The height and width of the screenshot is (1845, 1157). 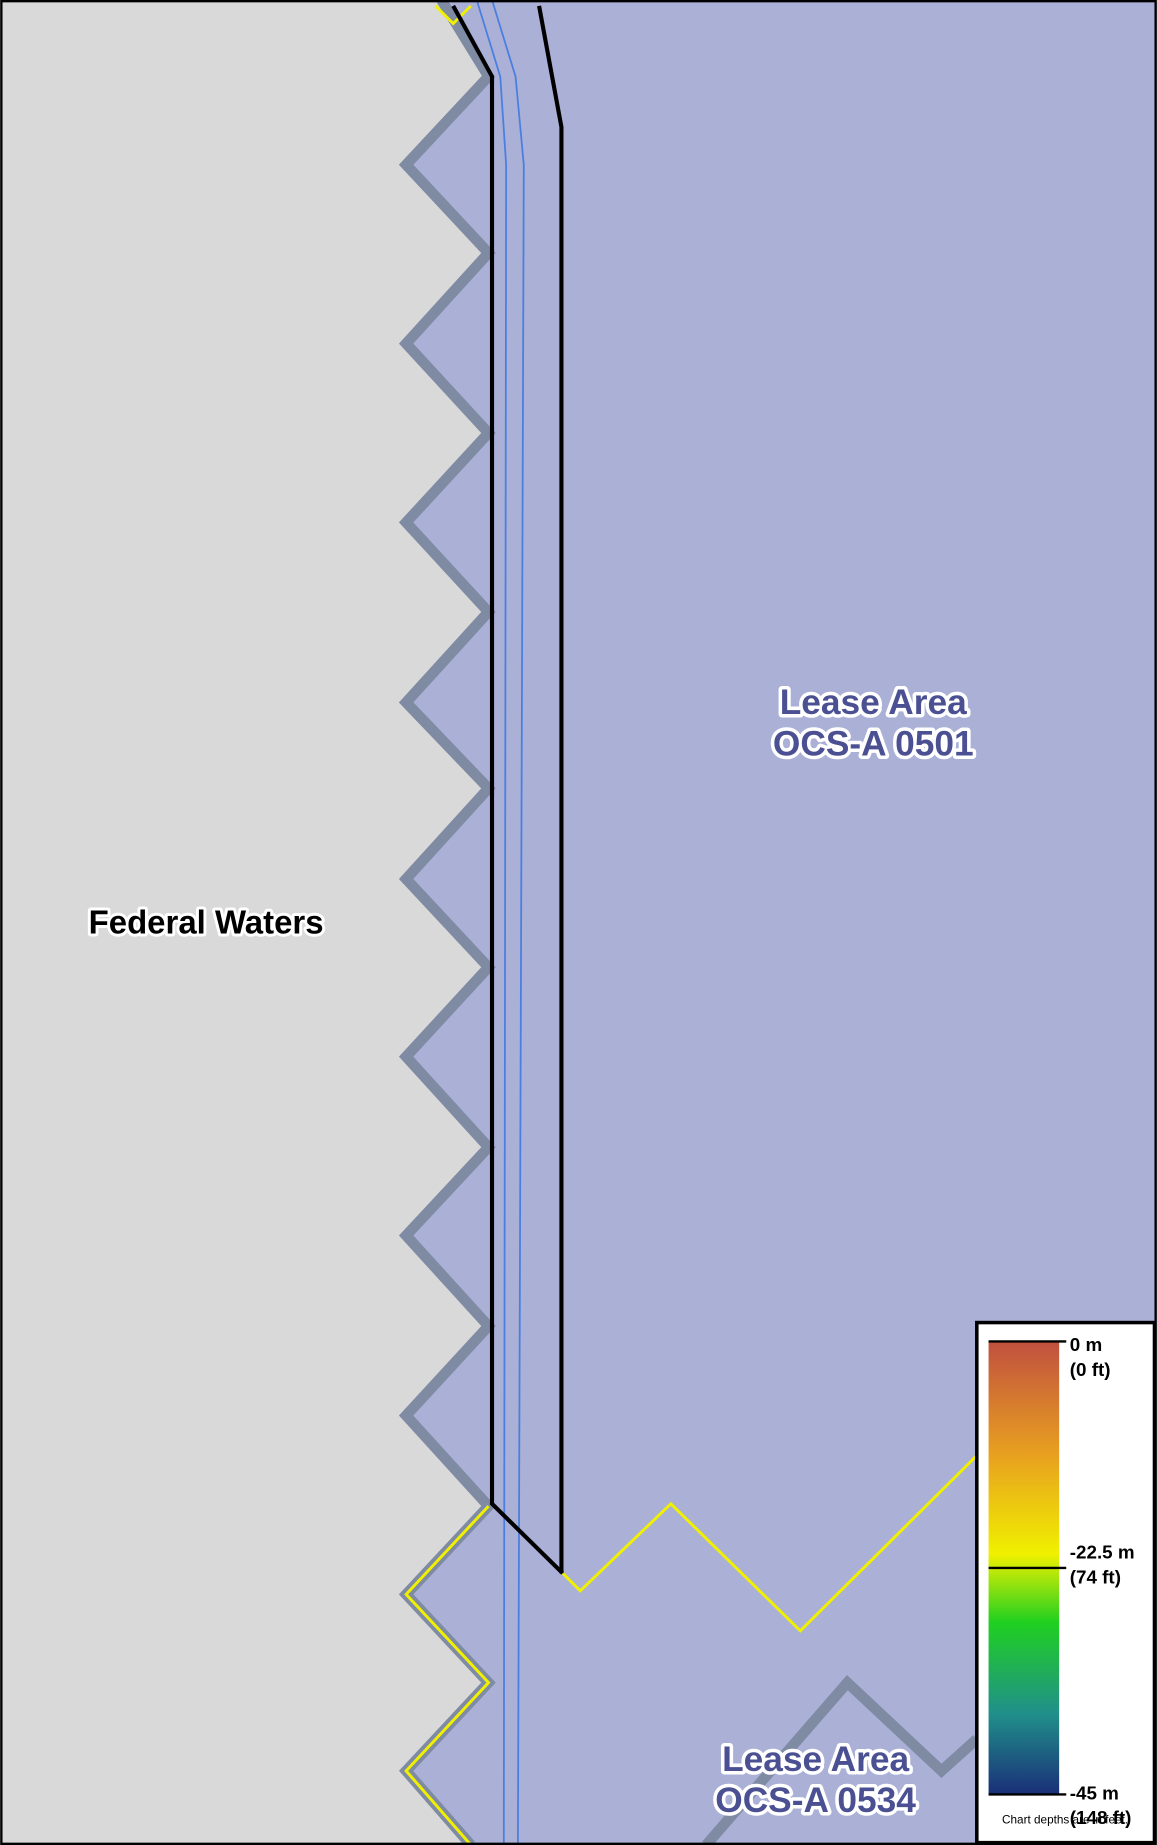 I want to click on legend-label: (74 ft), so click(x=1095, y=1576).